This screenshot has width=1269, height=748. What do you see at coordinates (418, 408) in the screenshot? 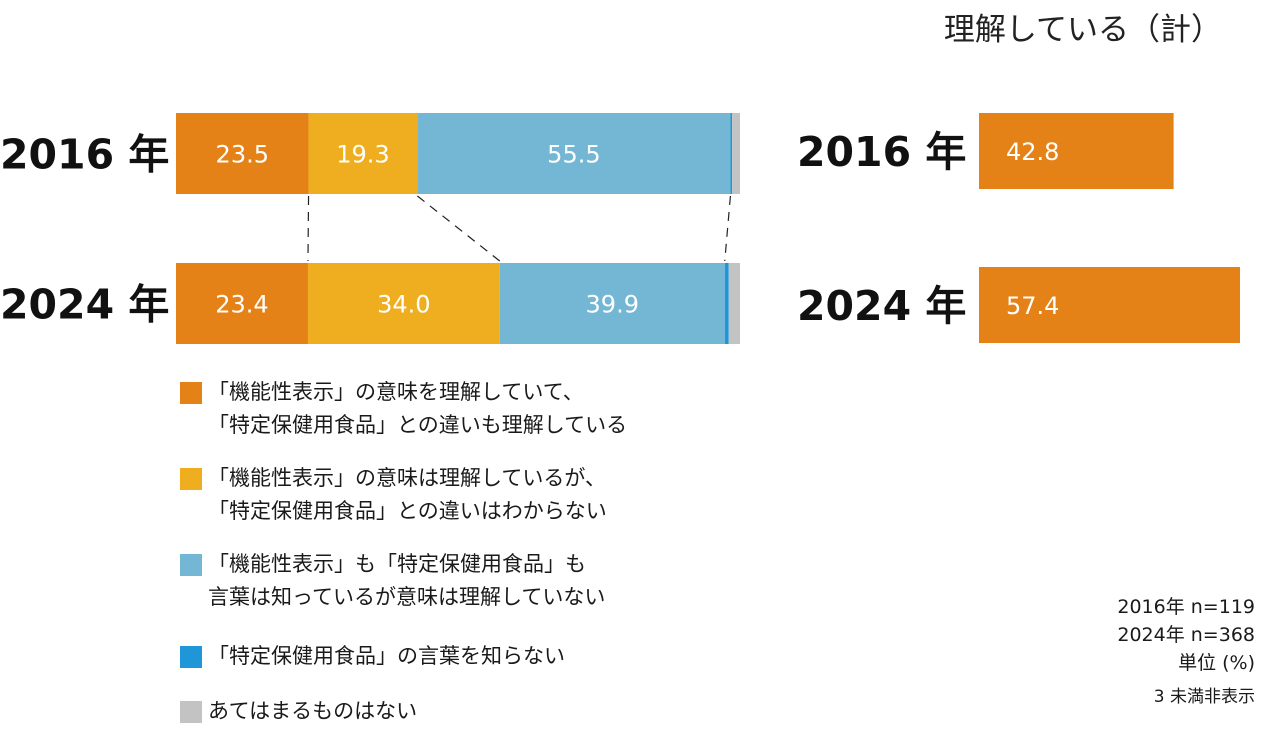
I see `legend-label: 「機能性表示」の意味を理解していて、 「特定保健用食品」との違いも理解している` at bounding box center [418, 408].